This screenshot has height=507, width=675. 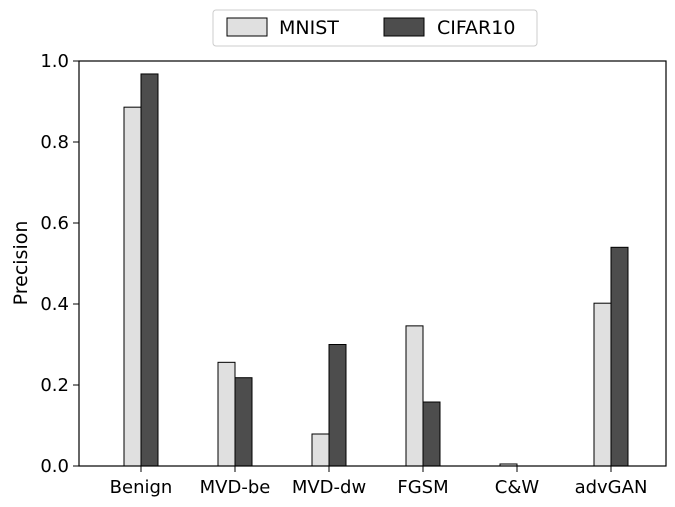 I want to click on y-axis-ticks: 0.0 0.2 0.4 0.6 0.8 1.0, so click(x=59, y=264).